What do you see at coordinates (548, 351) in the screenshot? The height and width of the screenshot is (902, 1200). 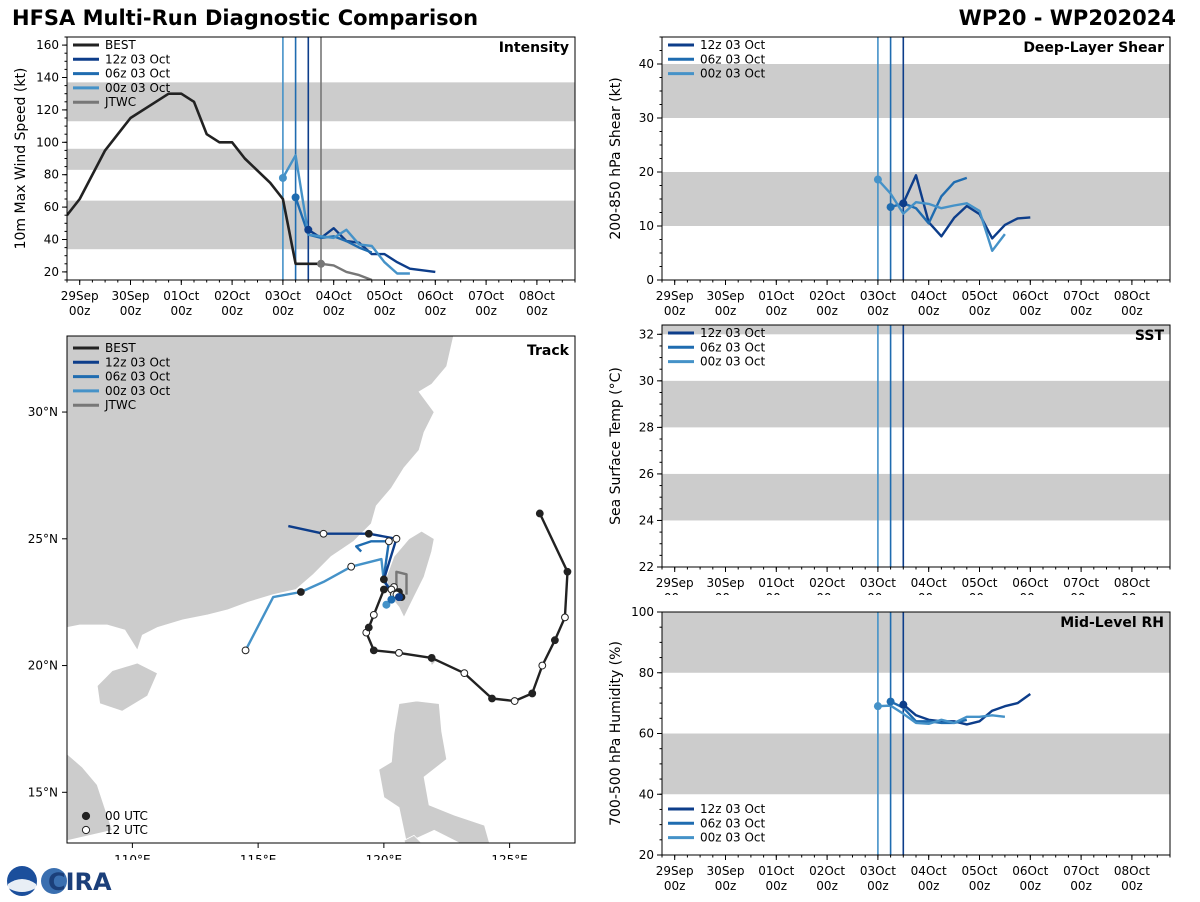 I see `panel-title: Track` at bounding box center [548, 351].